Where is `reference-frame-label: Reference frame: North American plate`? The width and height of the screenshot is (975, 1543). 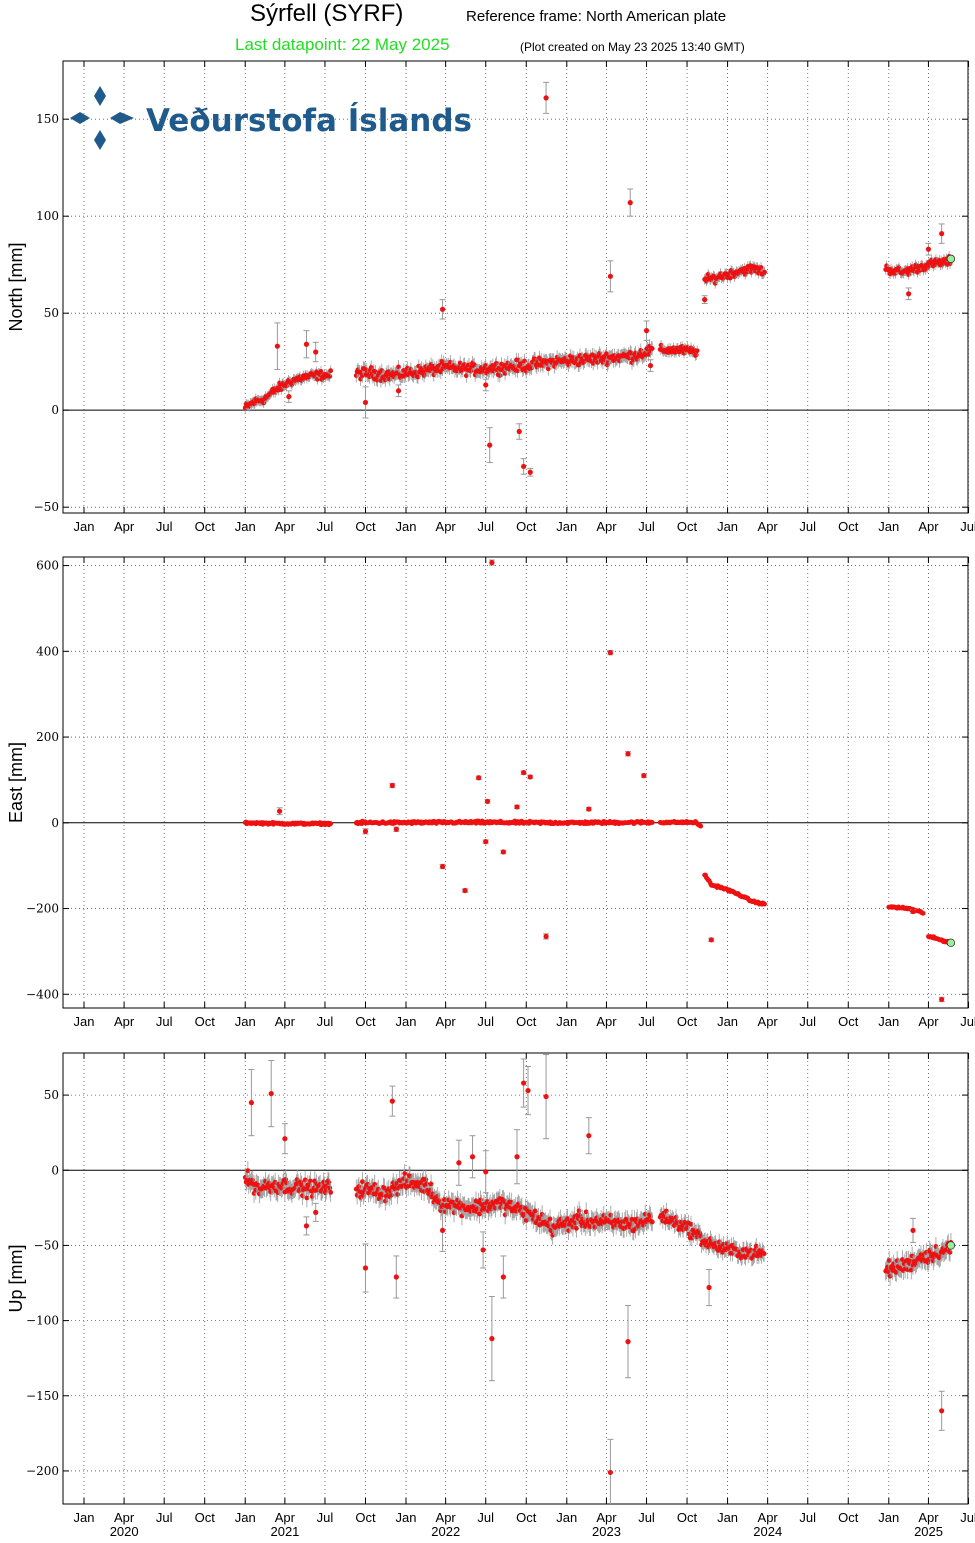 reference-frame-label: Reference frame: North American plate is located at coordinates (596, 16).